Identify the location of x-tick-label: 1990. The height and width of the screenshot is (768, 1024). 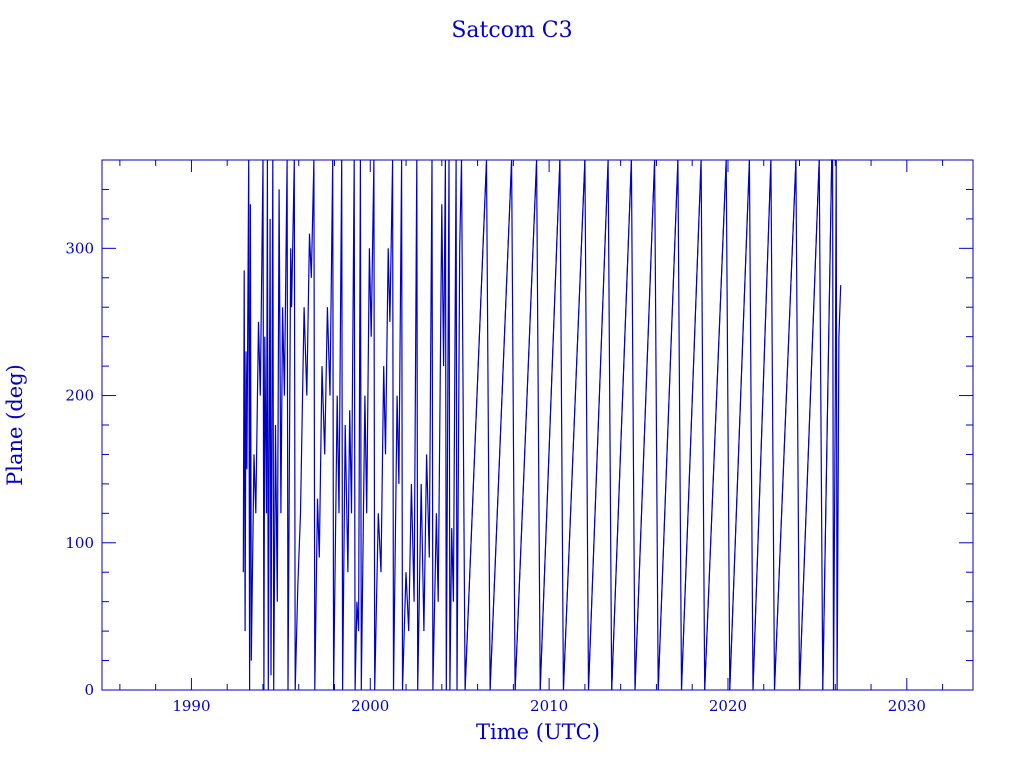
(191, 706).